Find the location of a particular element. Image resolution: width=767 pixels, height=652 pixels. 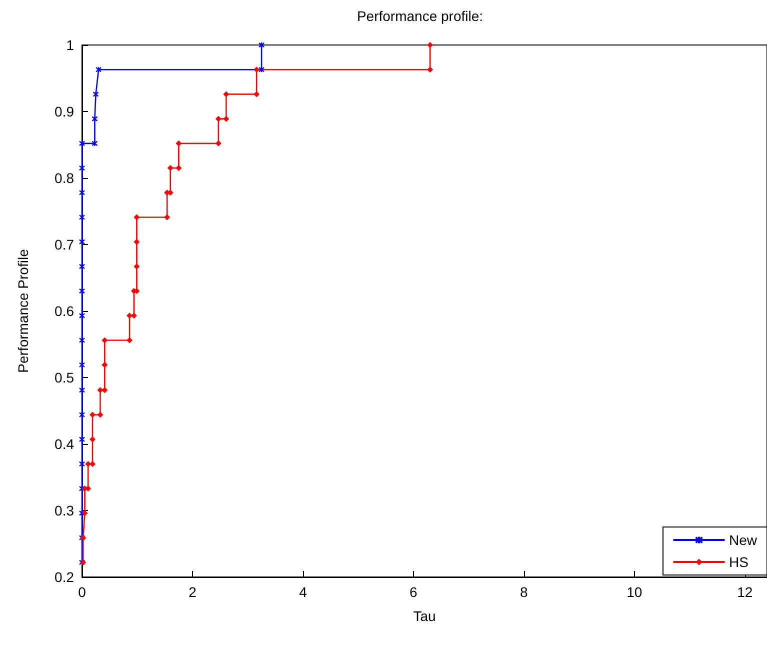

x-tick-label: 2 is located at coordinates (192, 592).